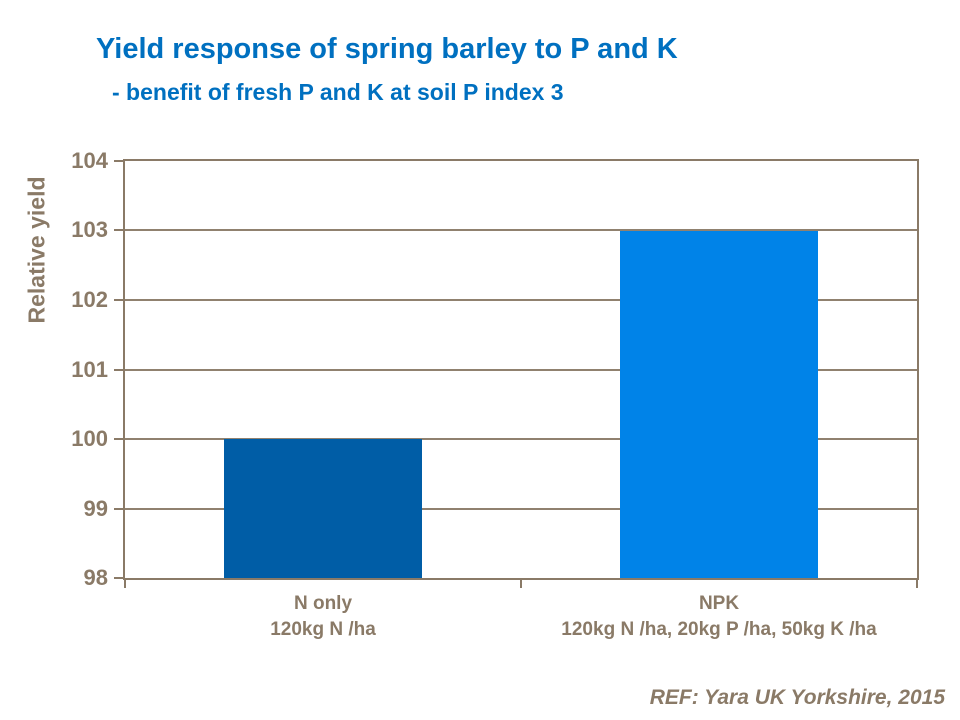  What do you see at coordinates (719, 404) in the screenshot?
I see `bar-npk` at bounding box center [719, 404].